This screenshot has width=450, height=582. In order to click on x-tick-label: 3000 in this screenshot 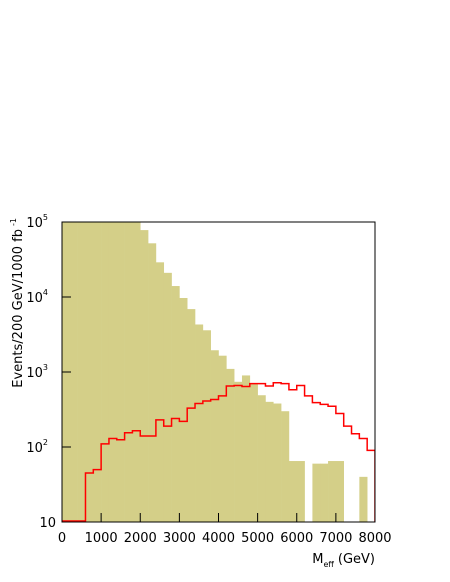, I will do `click(179, 538)`.